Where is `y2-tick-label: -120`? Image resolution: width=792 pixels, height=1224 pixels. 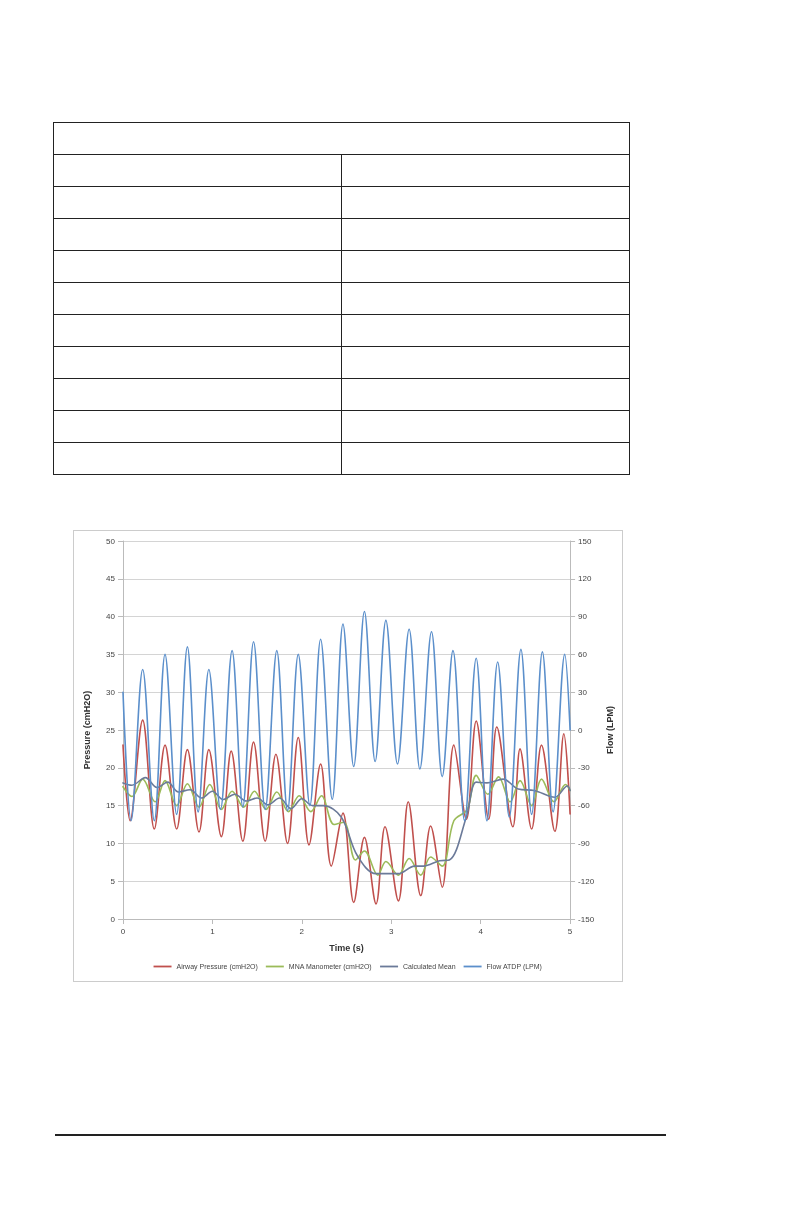
y2-tick-label: -120 is located at coordinates (586, 881).